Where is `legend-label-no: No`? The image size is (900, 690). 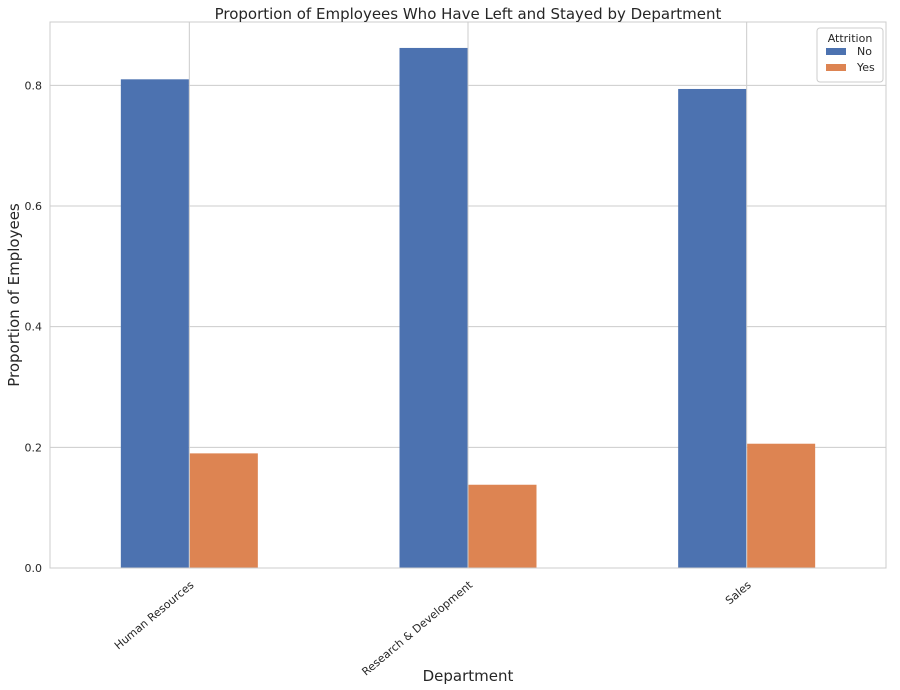 legend-label-no: No is located at coordinates (864, 51).